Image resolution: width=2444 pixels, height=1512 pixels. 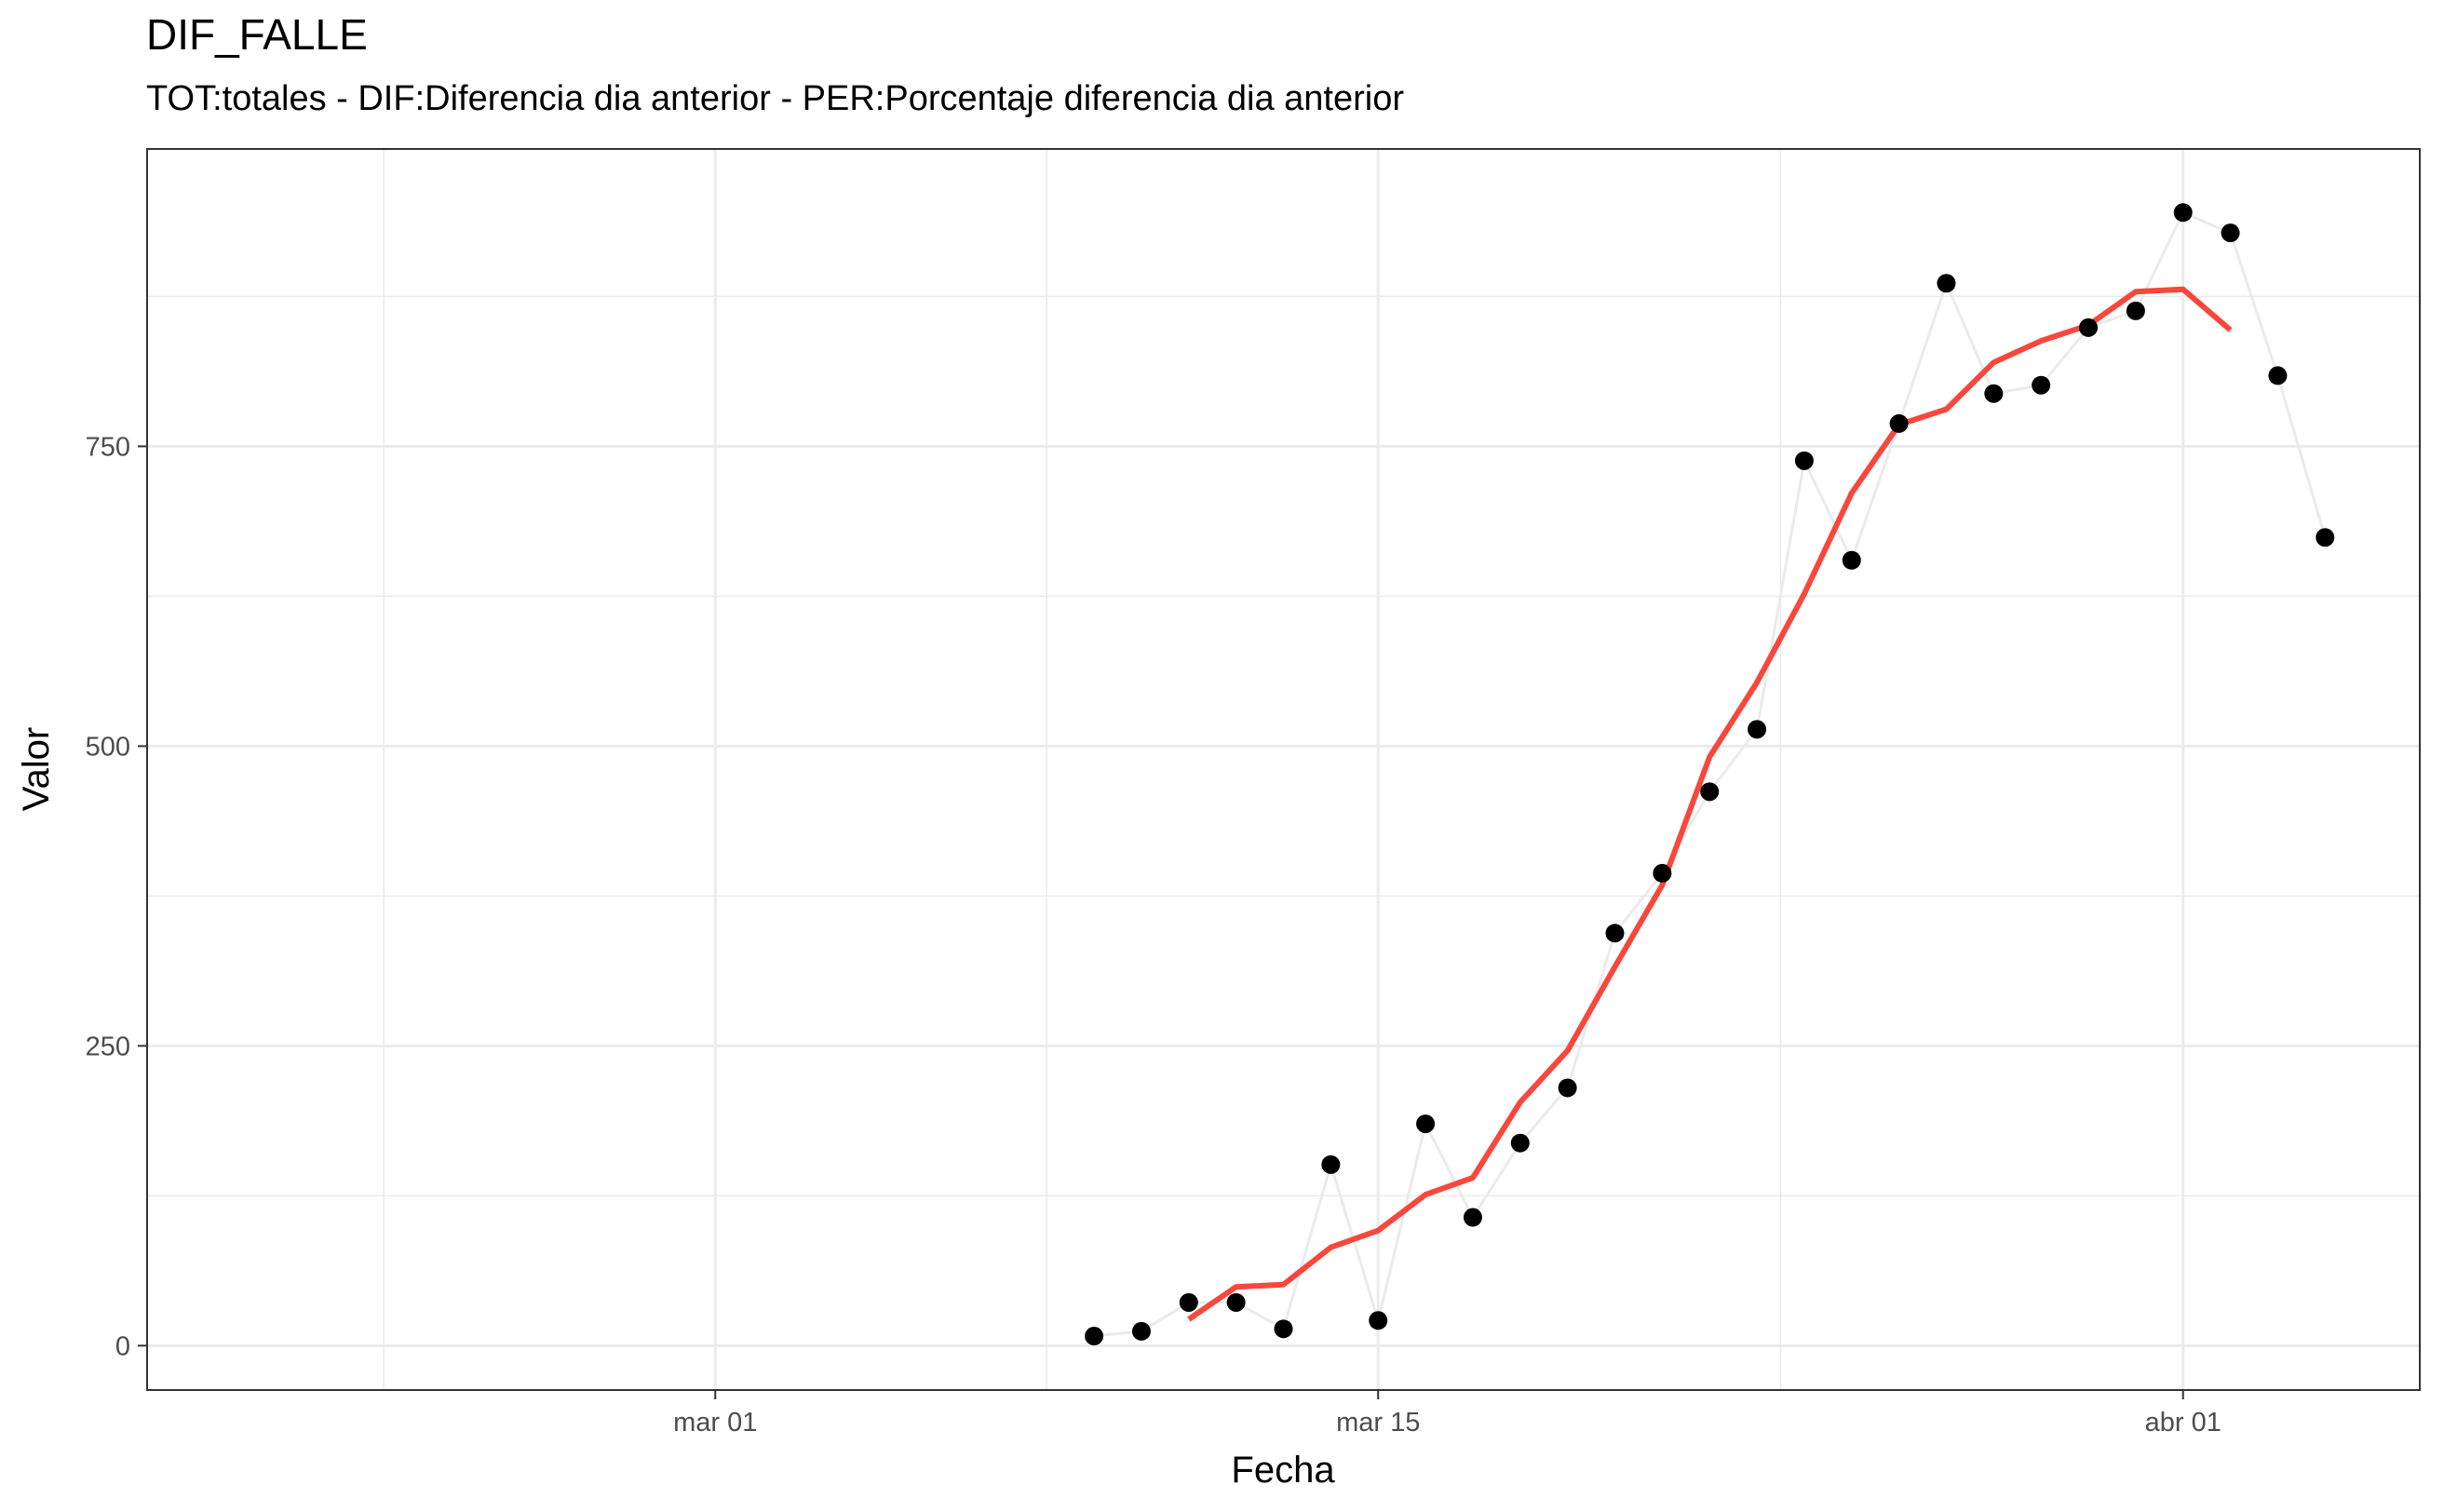 What do you see at coordinates (1447, 1414) in the screenshot?
I see `x-axis: mar 01 mar 15 abr 01` at bounding box center [1447, 1414].